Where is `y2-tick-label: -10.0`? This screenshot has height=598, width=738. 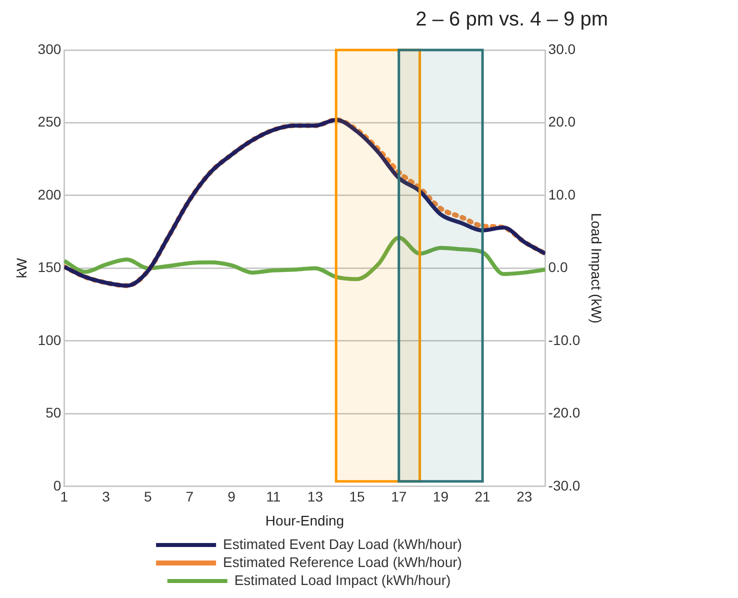
y2-tick-label: -10.0 is located at coordinates (564, 340).